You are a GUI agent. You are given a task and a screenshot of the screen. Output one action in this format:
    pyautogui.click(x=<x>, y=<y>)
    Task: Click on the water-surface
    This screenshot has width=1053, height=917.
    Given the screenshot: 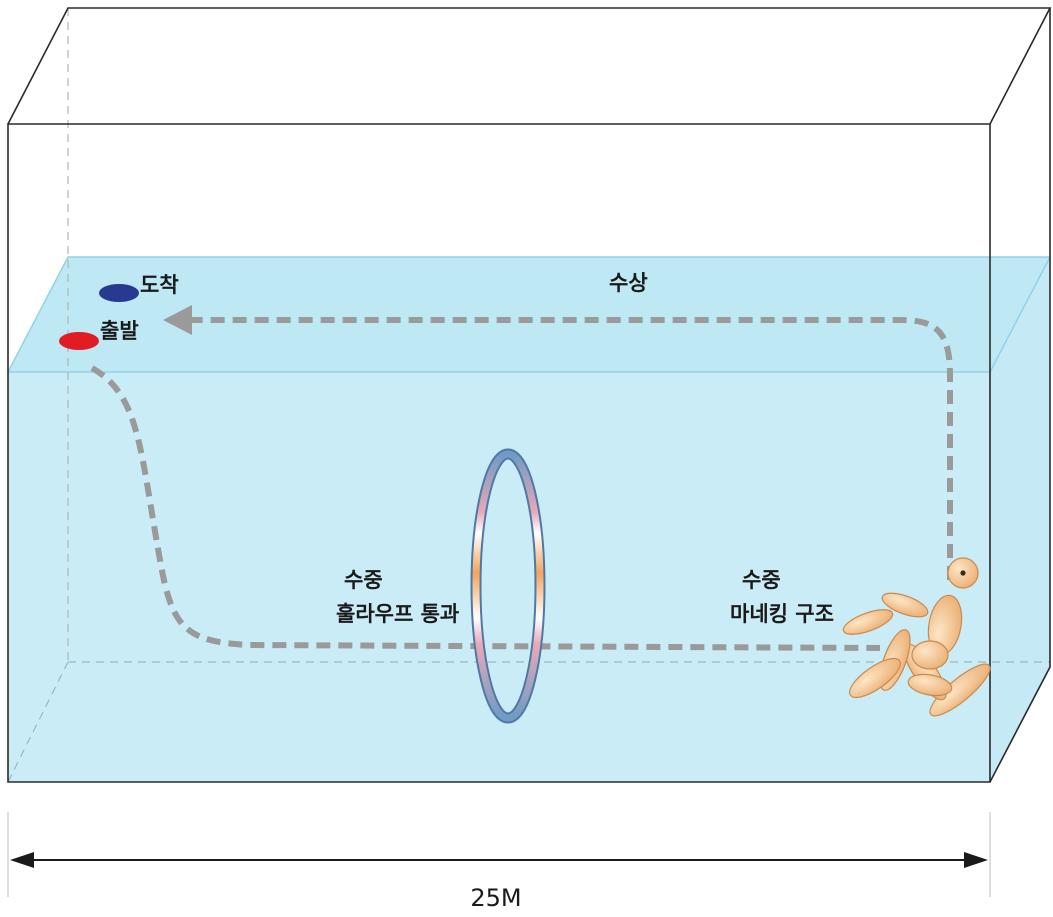 What is the action you would take?
    pyautogui.click(x=529, y=314)
    